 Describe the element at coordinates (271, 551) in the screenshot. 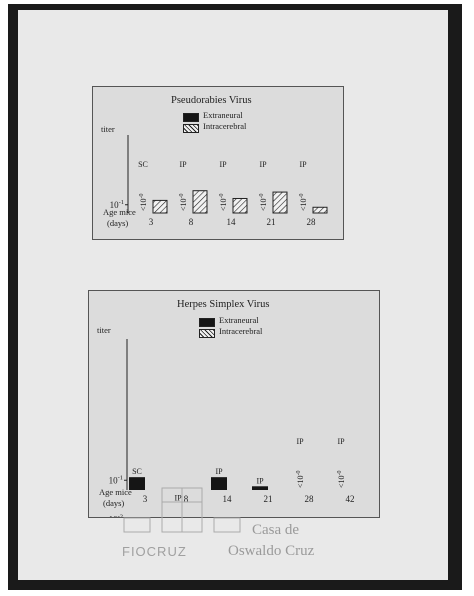

I see `watermark-text-line2: Oswaldo Cruz` at that location.